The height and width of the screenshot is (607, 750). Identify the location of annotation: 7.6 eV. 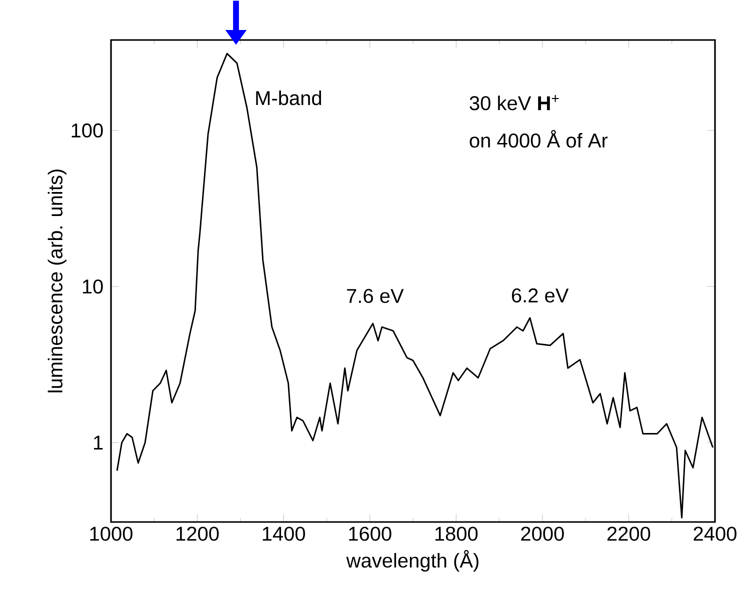
(375, 296).